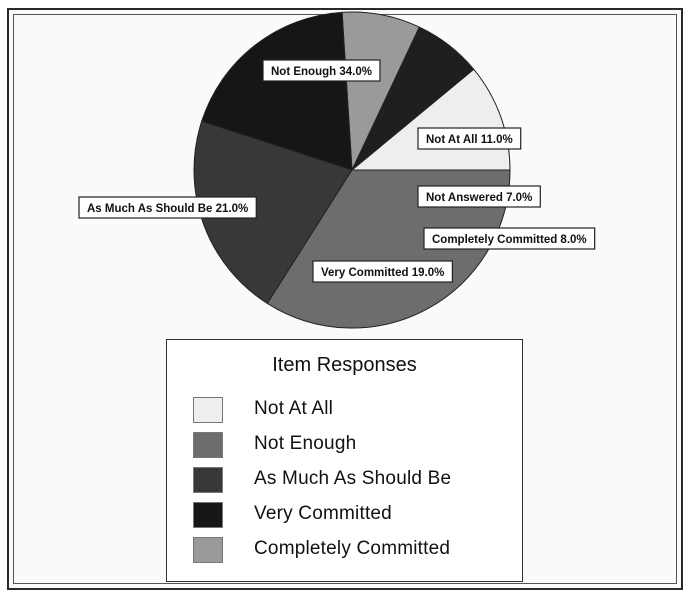 The height and width of the screenshot is (597, 691). I want to click on legend-label: Very Committed, so click(323, 513).